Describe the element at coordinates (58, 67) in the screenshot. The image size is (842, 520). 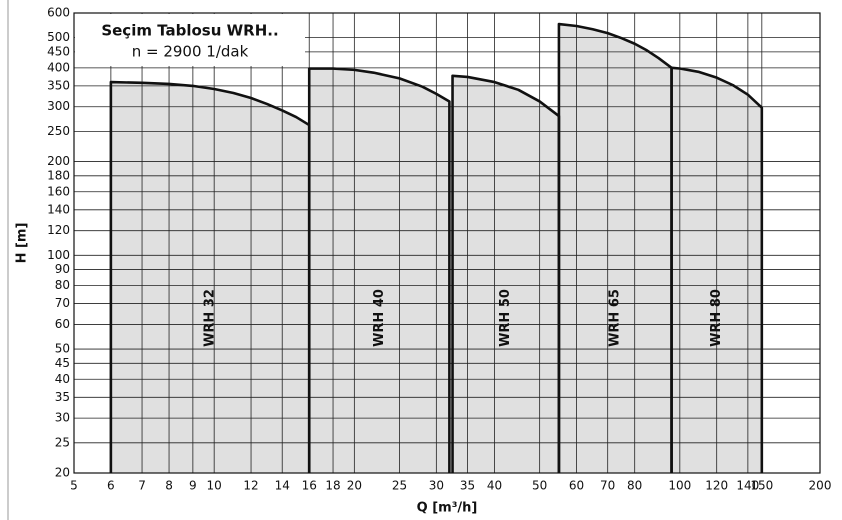
I see `y-tick-label: 400` at that location.